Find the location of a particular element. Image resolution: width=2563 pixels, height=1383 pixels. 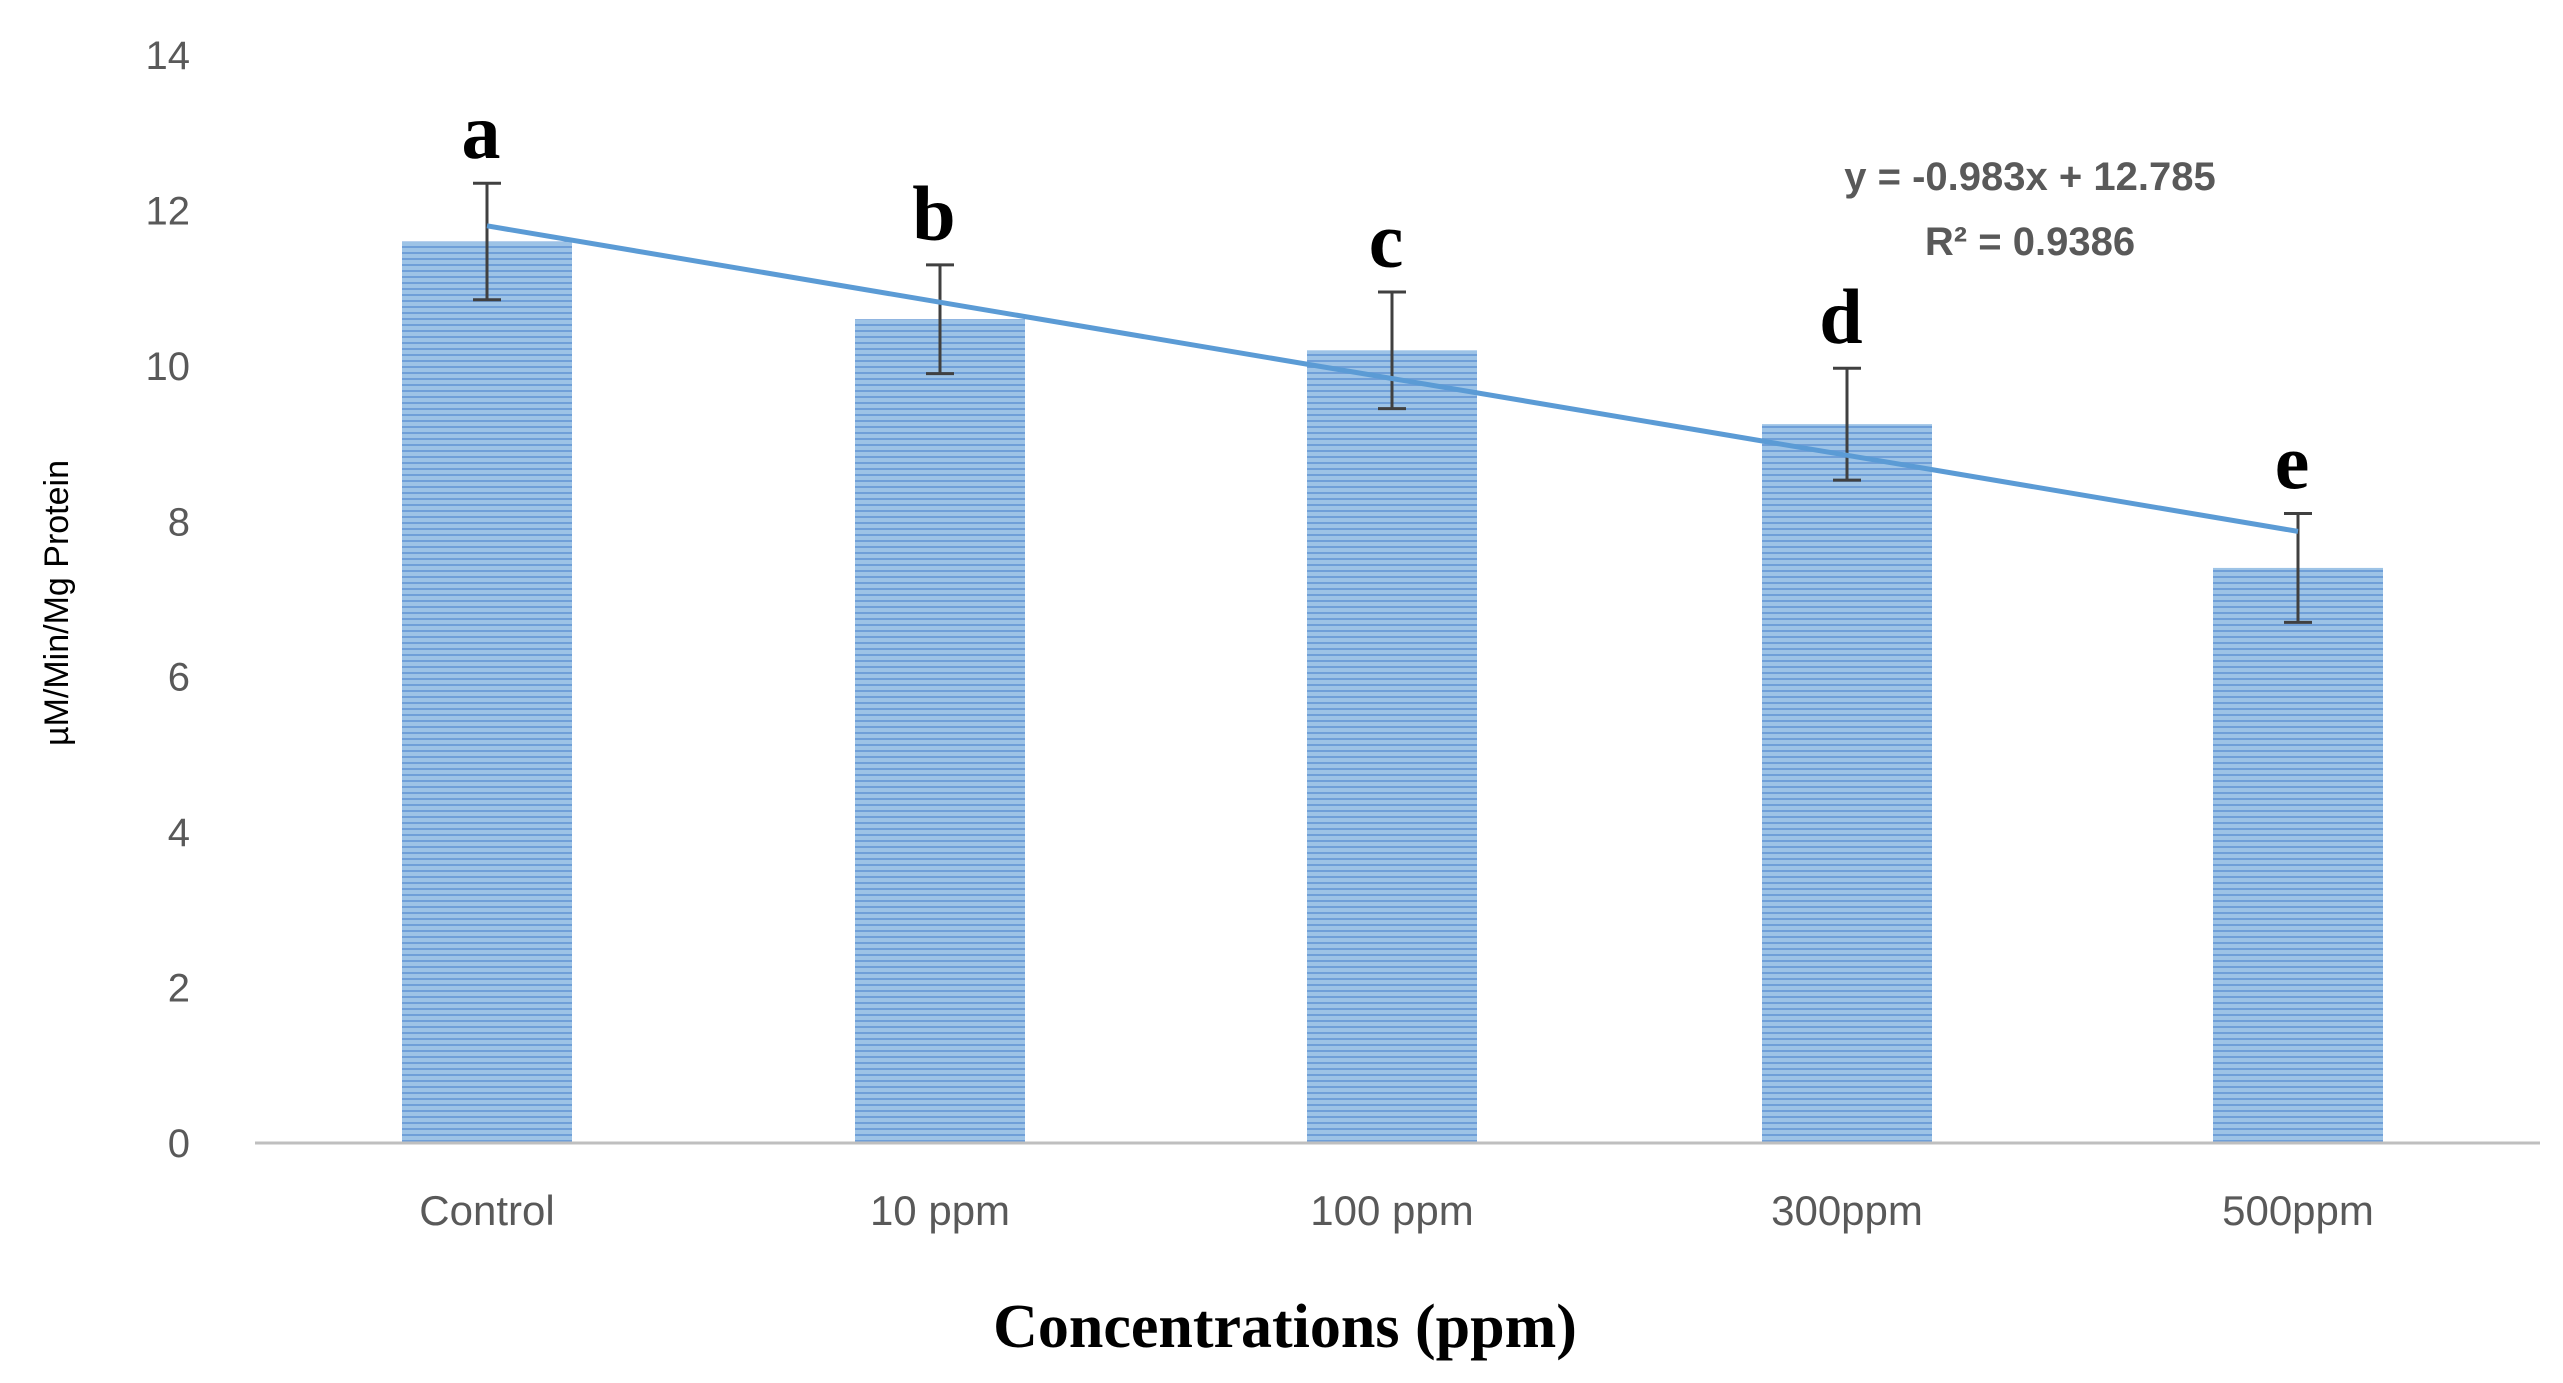

y-tick-label: 14 is located at coordinates (168, 56).